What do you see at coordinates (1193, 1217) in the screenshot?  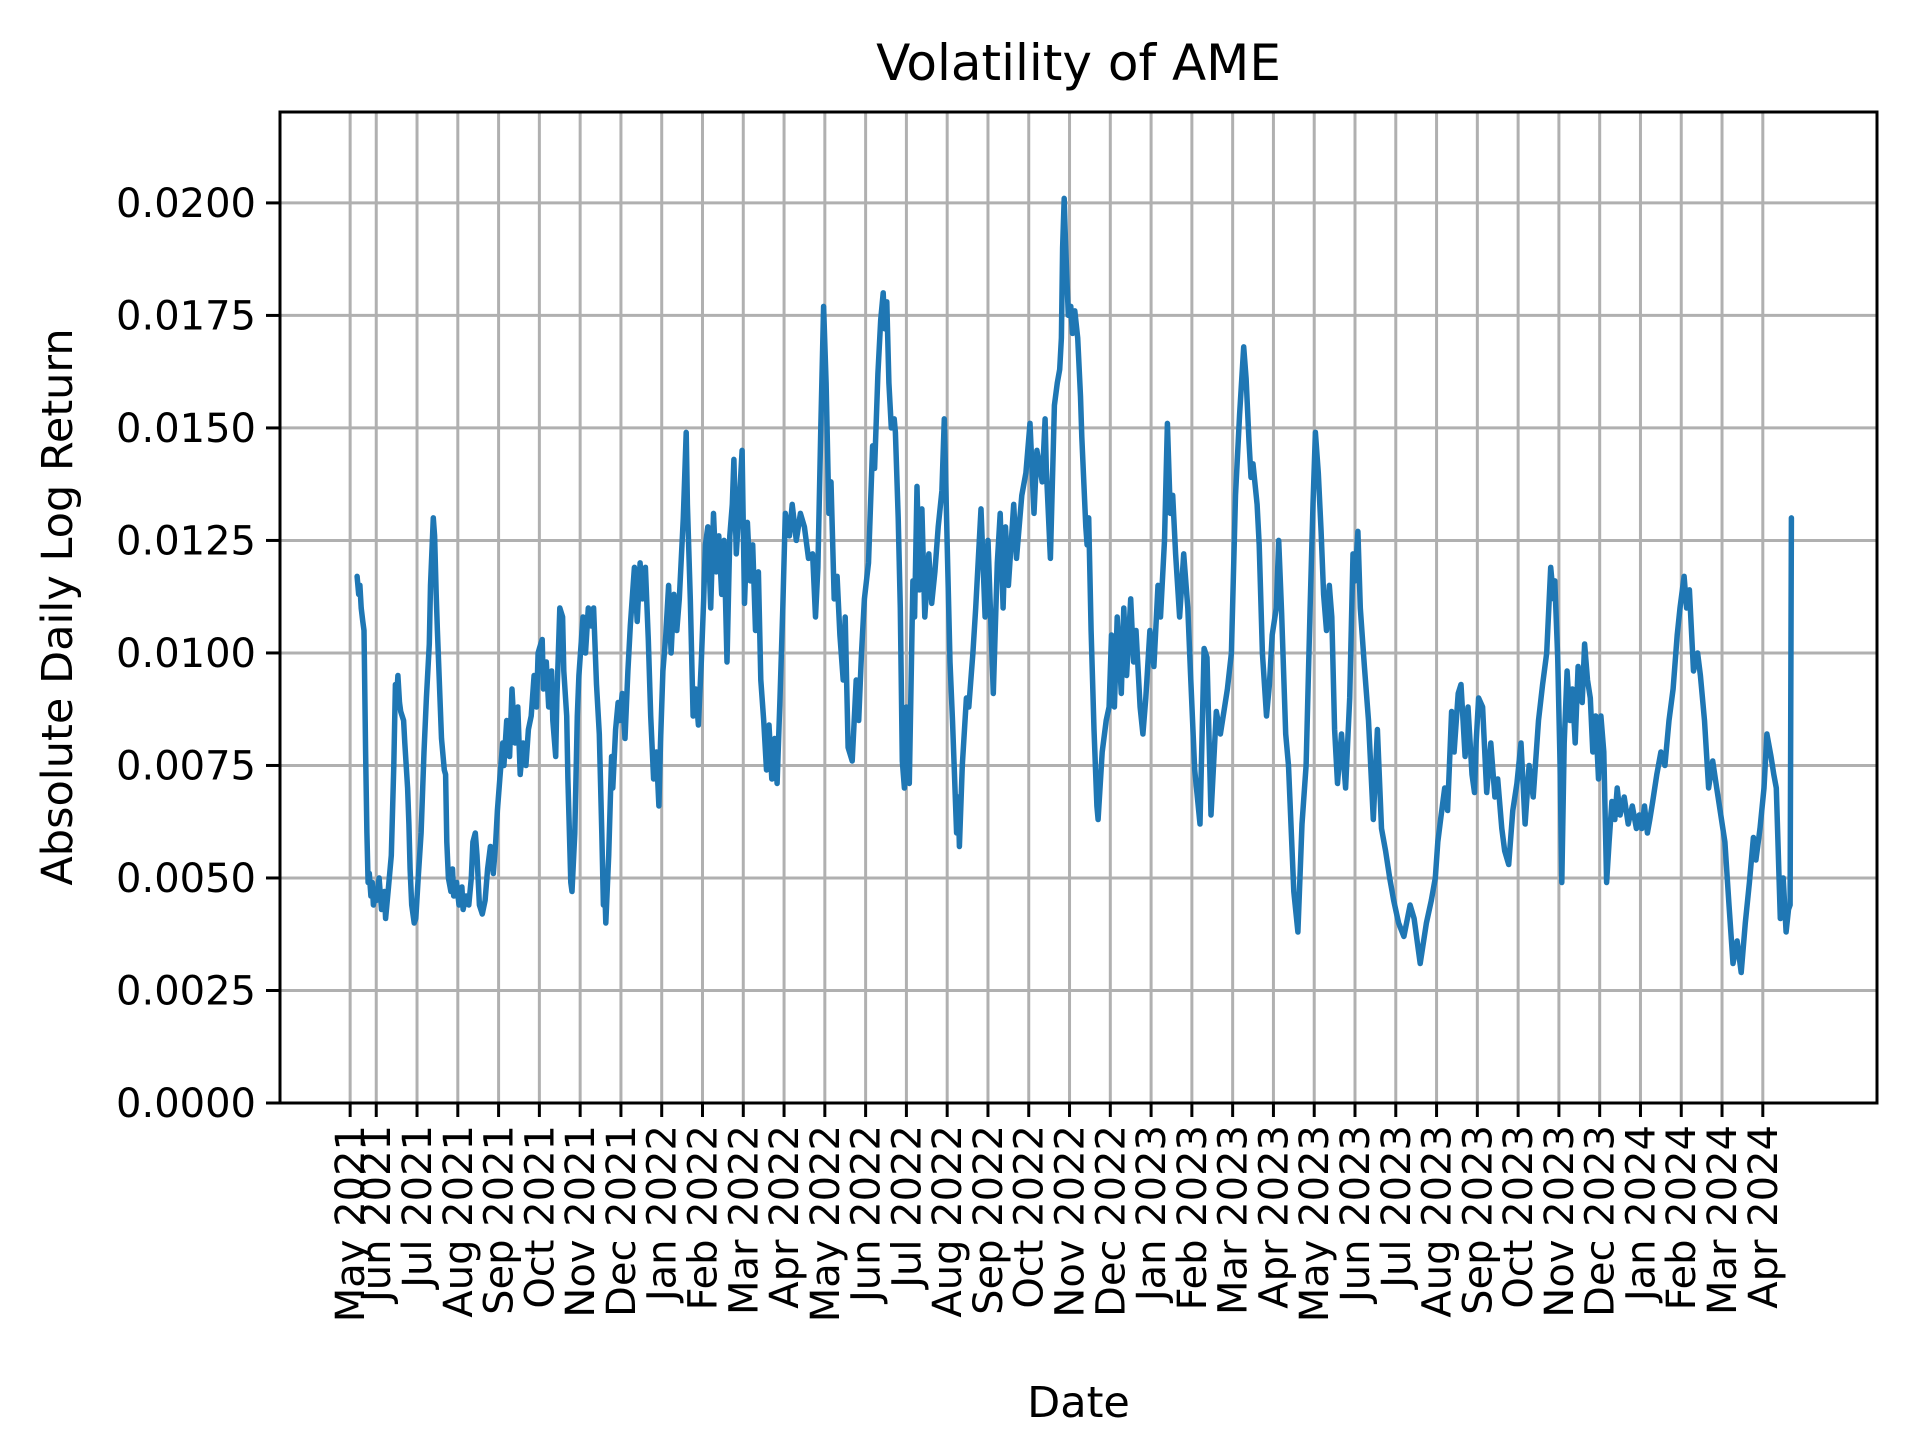 I see `x-tick-label: Feb 2023` at bounding box center [1193, 1217].